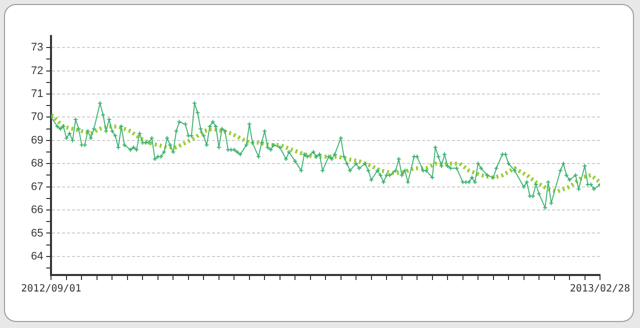  What do you see at coordinates (37, 233) in the screenshot?
I see `y-tick-label: 65` at bounding box center [37, 233].